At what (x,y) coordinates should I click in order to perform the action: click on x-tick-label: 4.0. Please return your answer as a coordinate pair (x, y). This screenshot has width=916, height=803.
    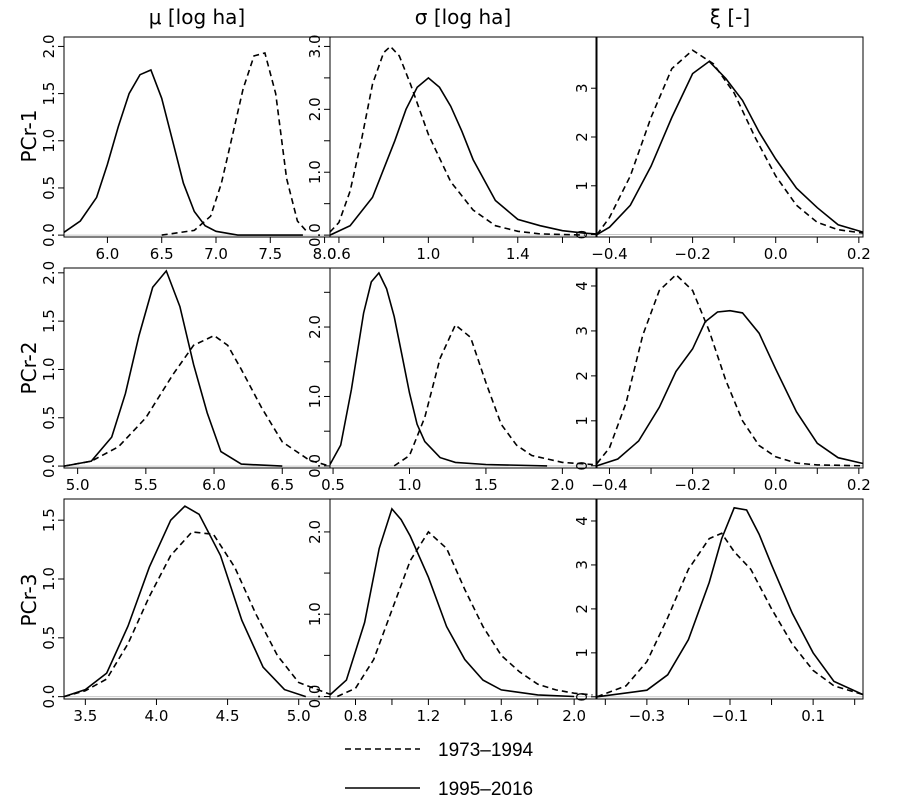
    Looking at the image, I should click on (157, 716).